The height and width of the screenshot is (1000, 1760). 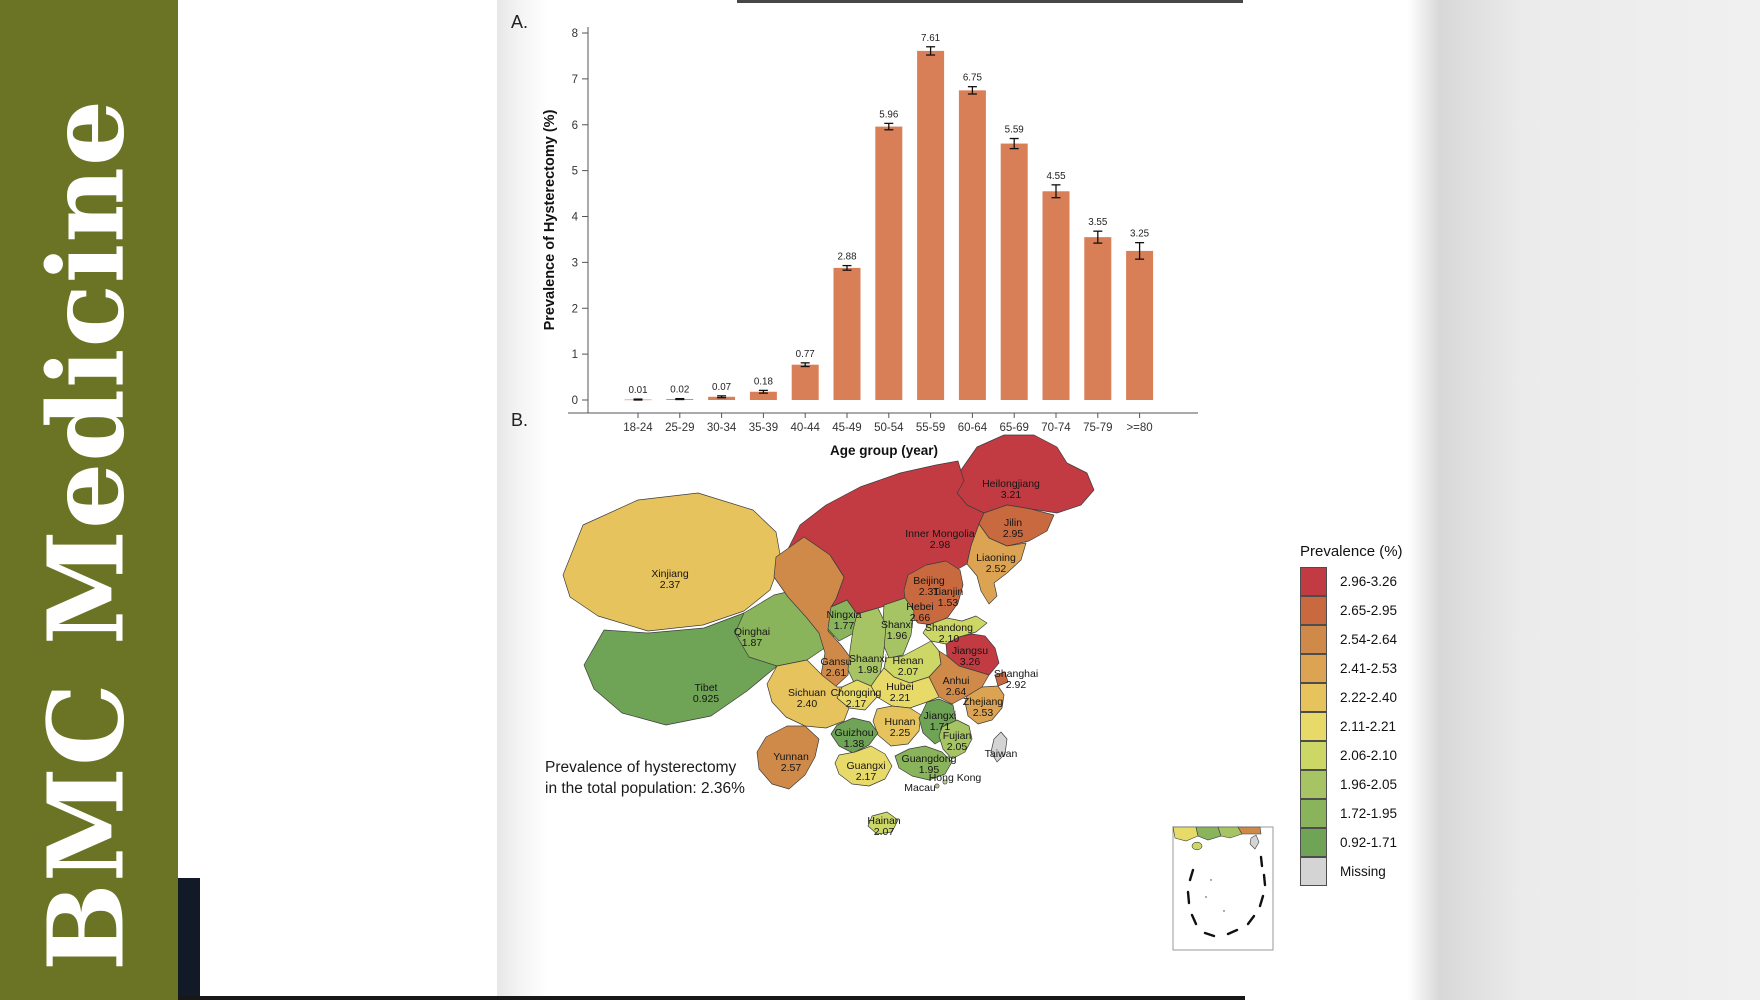 What do you see at coordinates (856, 698) in the screenshot?
I see `province-label-chongqing: Chongqing 2.17` at bounding box center [856, 698].